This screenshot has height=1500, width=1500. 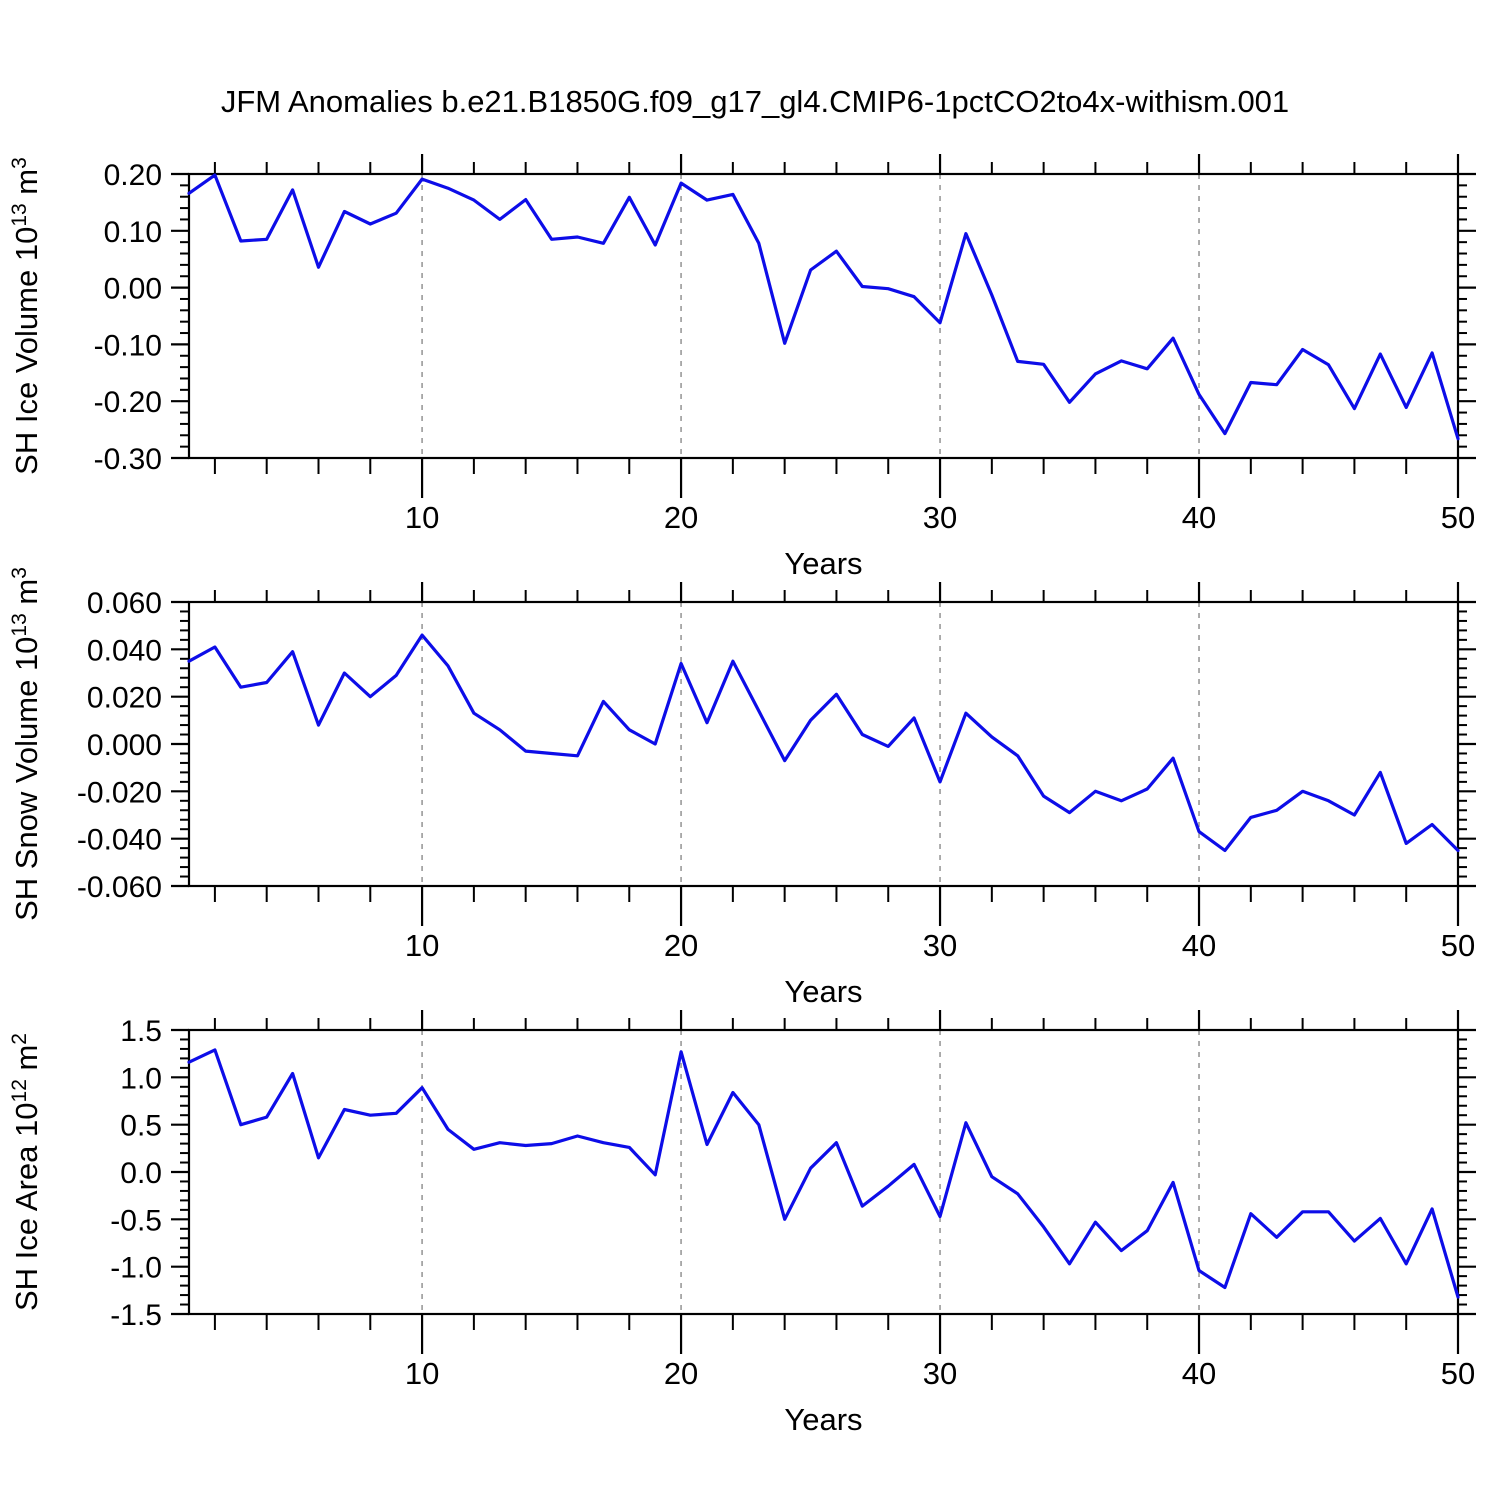 I want to click on y-tick-label: 0.00, so click(x=133, y=289).